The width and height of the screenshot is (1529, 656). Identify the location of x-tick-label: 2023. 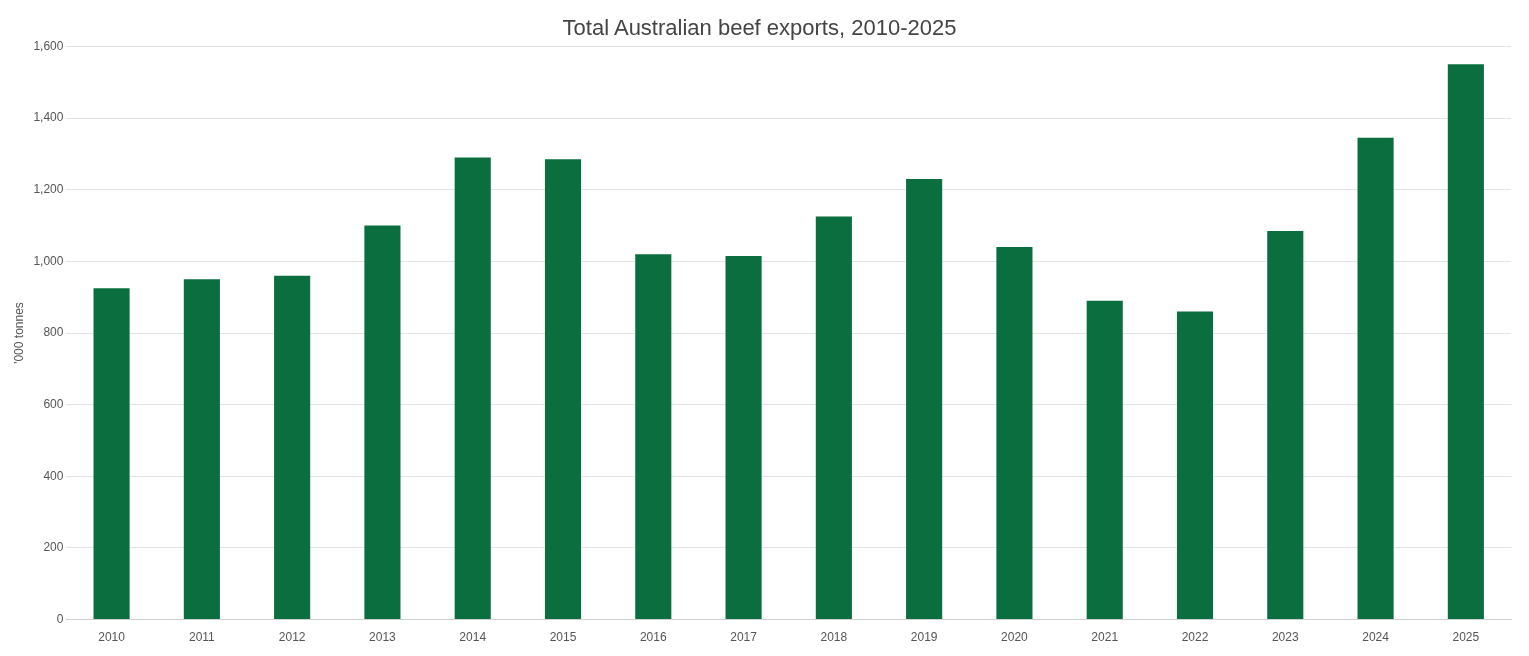
(1285, 637).